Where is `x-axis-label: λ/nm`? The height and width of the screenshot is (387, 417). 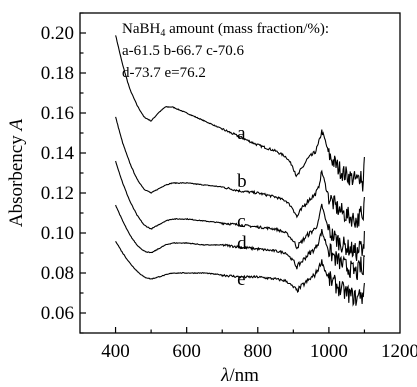
x-axis-label: λ/nm is located at coordinates (239, 375).